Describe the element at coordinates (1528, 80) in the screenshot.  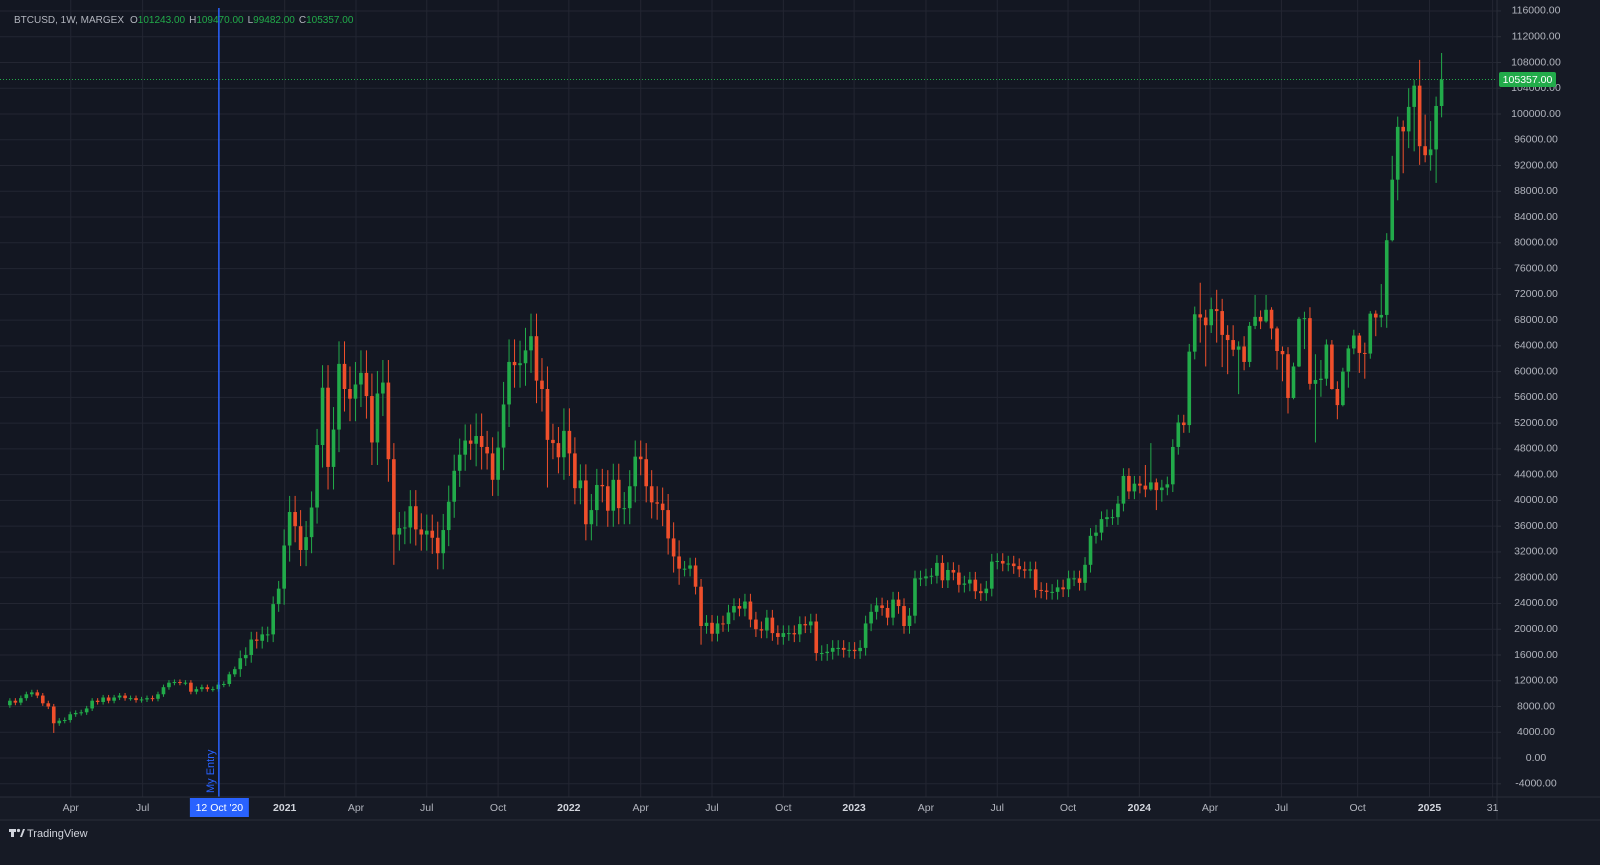
I see `last-price-label: 105357.00` at that location.